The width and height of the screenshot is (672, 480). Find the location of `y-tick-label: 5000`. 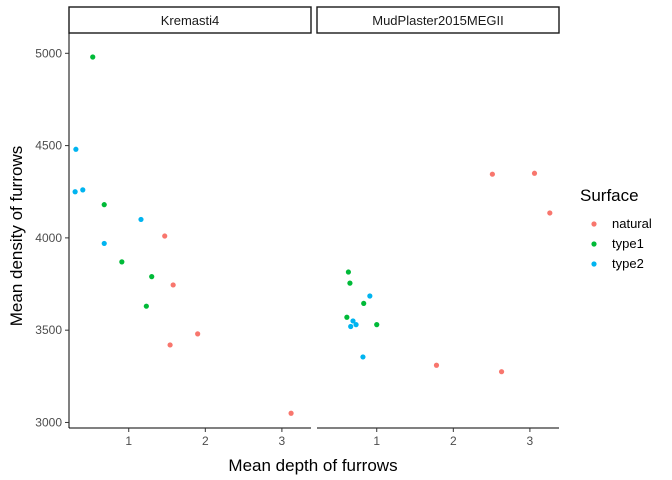

y-tick-label: 5000 is located at coordinates (48, 53).